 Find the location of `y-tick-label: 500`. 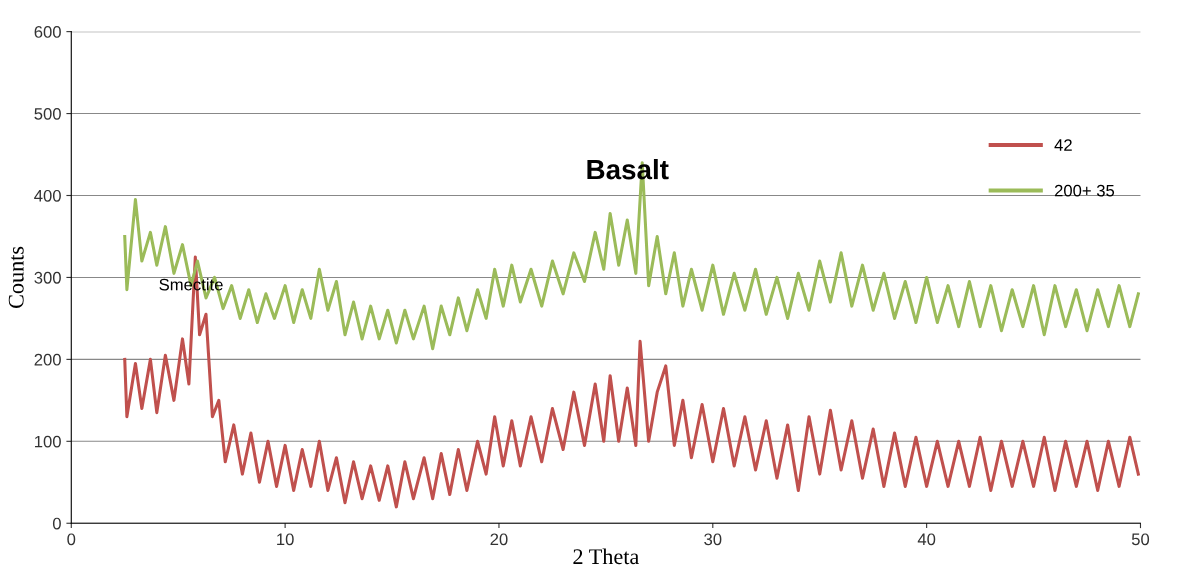

y-tick-label: 500 is located at coordinates (47, 113).